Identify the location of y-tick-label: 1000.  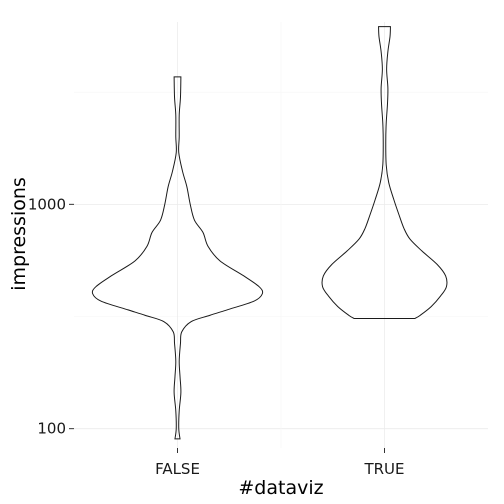
(47, 204).